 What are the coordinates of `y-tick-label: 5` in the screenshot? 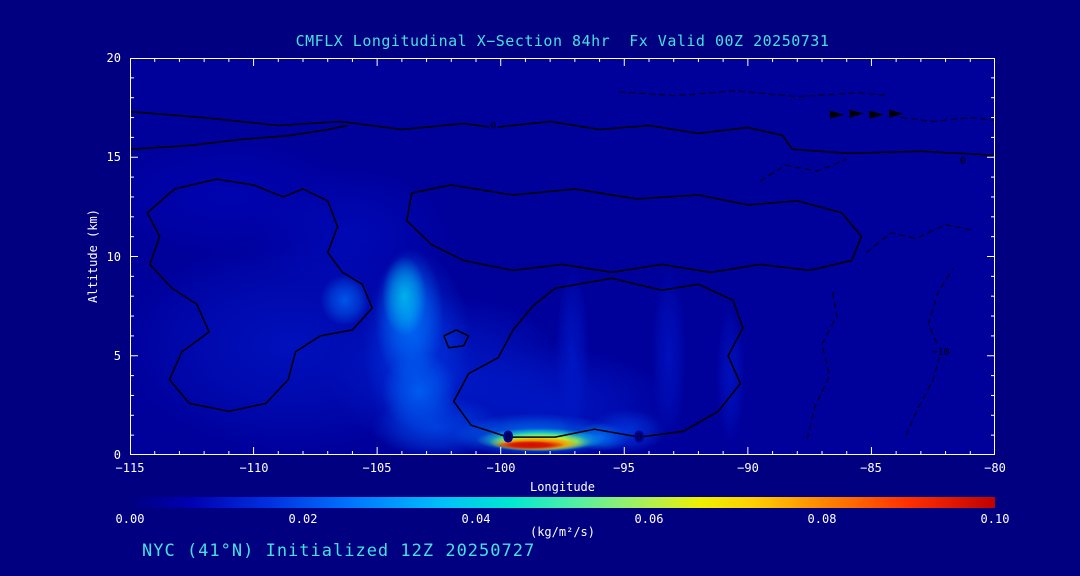 It's located at (117, 356).